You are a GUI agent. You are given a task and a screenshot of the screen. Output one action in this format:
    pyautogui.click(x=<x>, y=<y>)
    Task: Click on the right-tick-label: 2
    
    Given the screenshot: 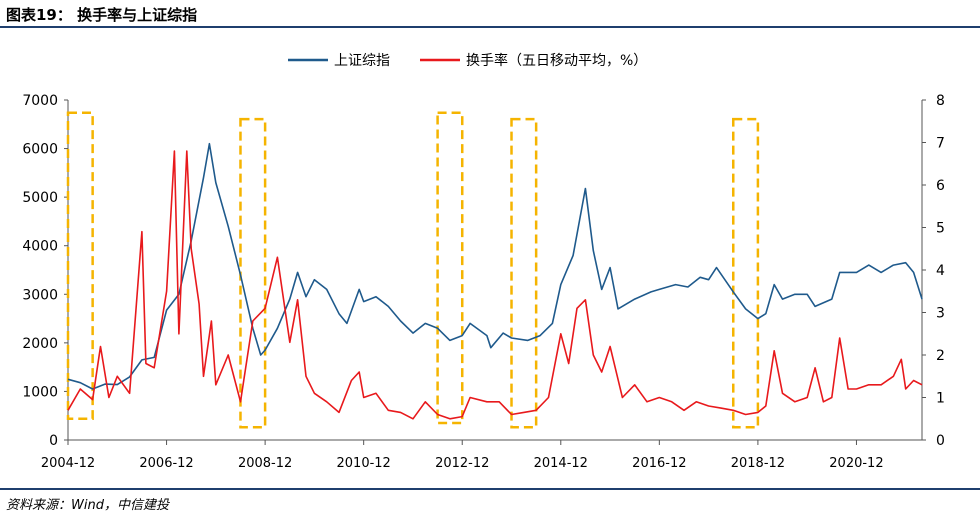 What is the action you would take?
    pyautogui.click(x=940, y=356)
    